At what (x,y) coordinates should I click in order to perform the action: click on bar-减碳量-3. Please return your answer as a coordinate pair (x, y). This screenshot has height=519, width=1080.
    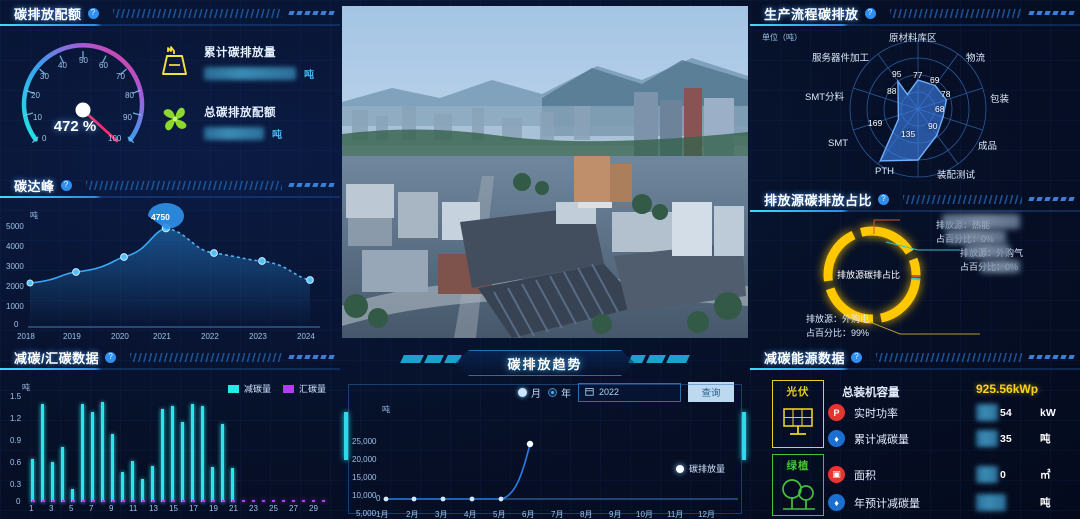
    Looking at the image, I should click on (53, 482).